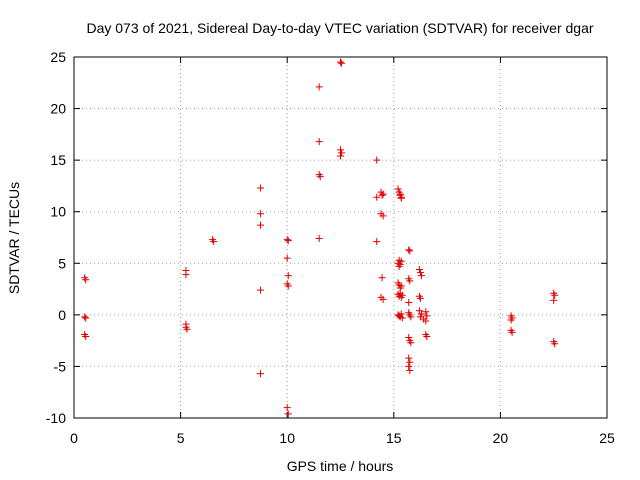  I want to click on x-tick-label: 0, so click(74, 438).